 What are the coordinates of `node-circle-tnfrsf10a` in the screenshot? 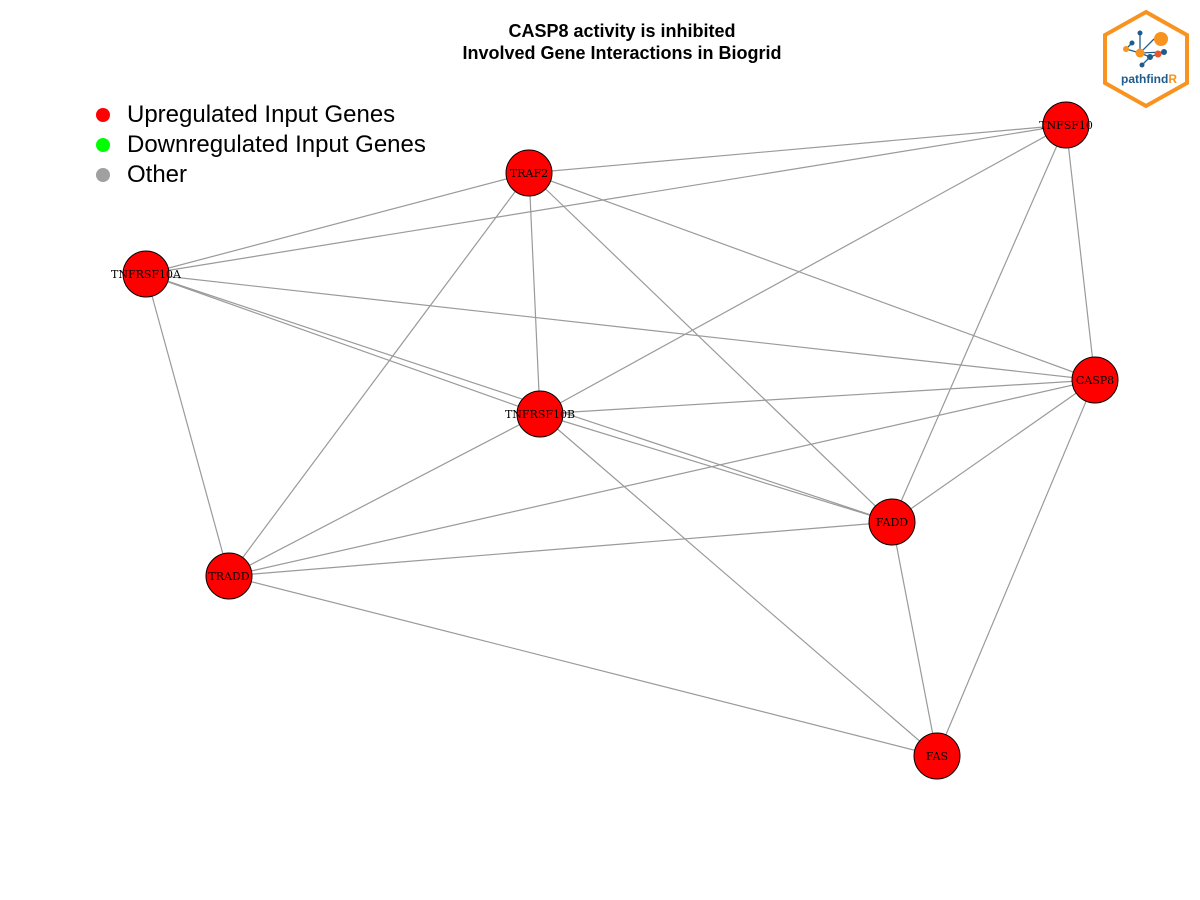 It's located at (146, 274).